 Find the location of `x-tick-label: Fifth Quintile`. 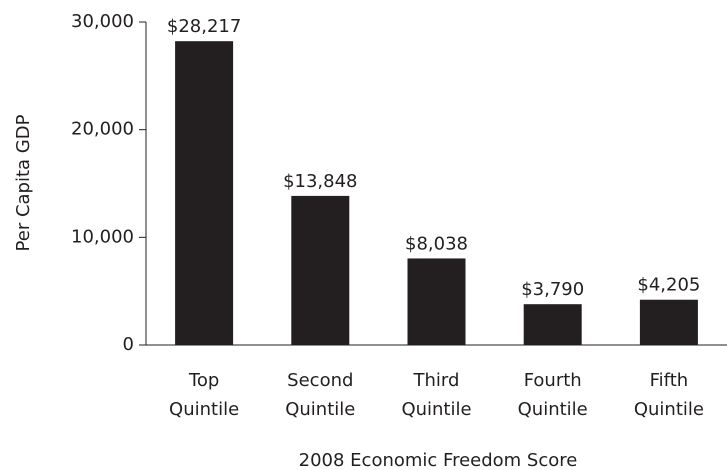

x-tick-label: Fifth Quintile is located at coordinates (669, 395).